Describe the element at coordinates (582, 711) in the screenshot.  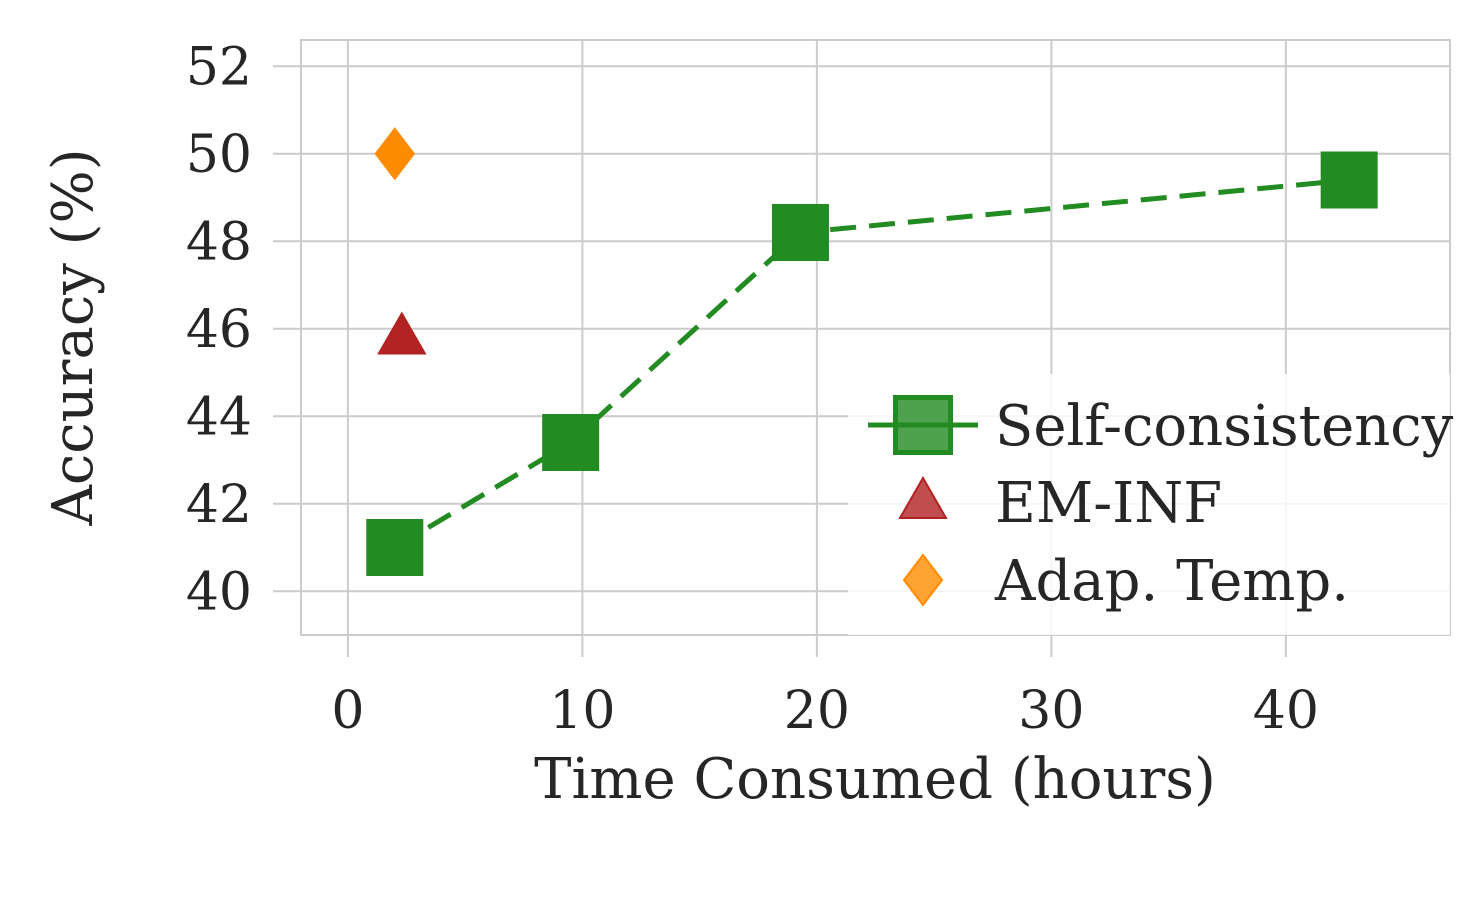
I see `x-tick-label: 10` at that location.